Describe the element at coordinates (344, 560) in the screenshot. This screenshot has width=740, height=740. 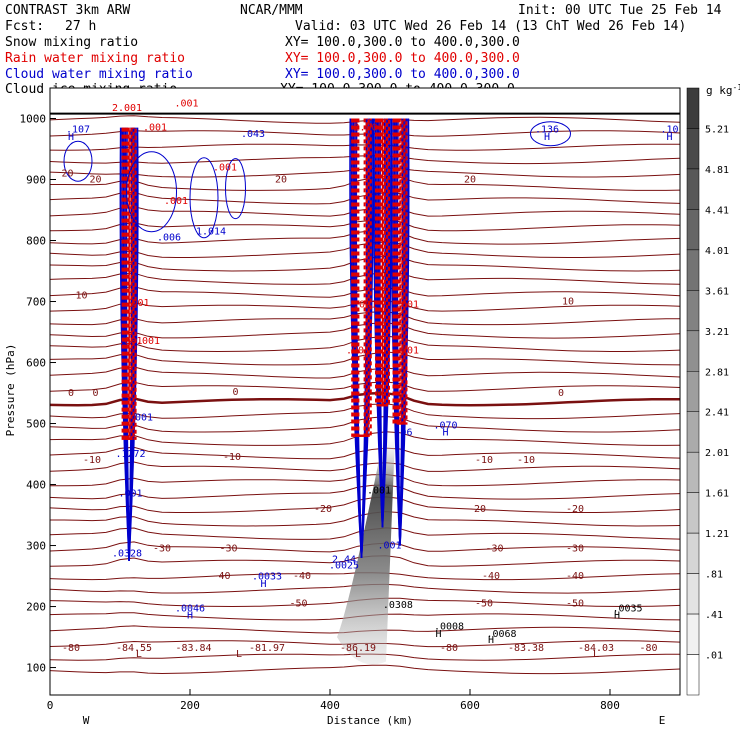
I see `cloud-water-label: 2.44` at that location.